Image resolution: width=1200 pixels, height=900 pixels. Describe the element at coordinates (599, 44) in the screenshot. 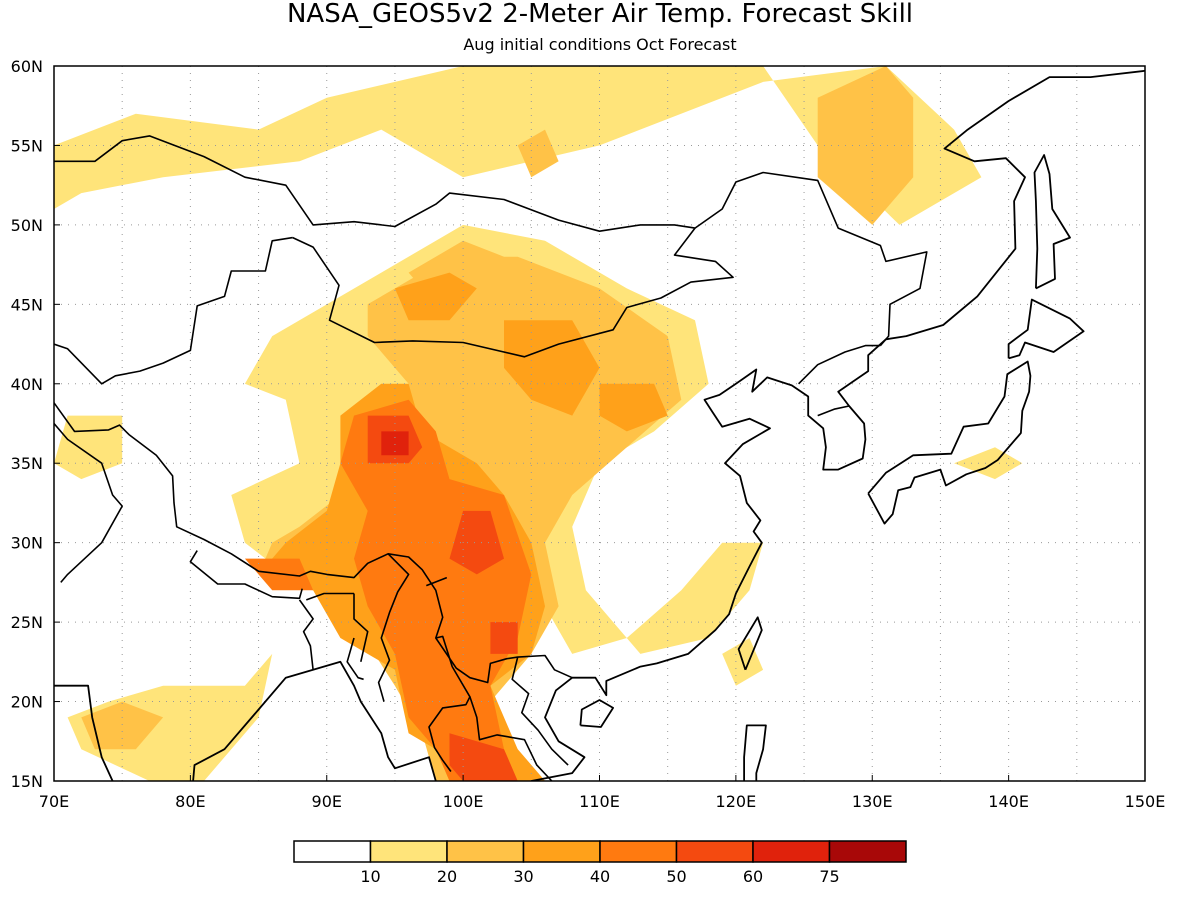

I see `map-subtitle: Aug initial conditions Oct Forecast` at that location.